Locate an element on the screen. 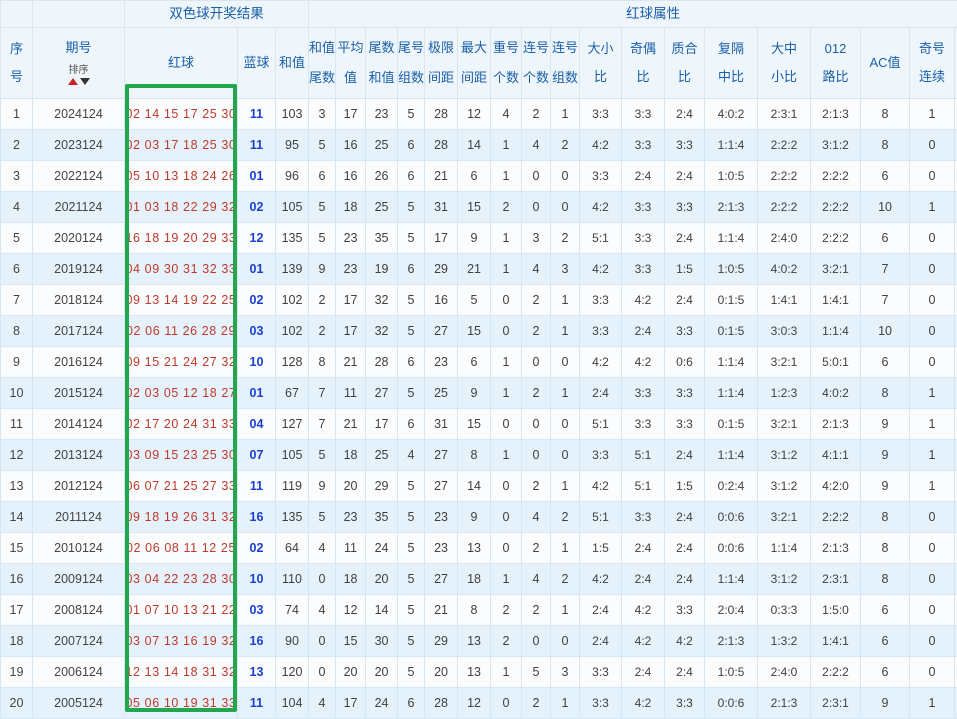  row-tail-sum: 28 is located at coordinates (382, 362).